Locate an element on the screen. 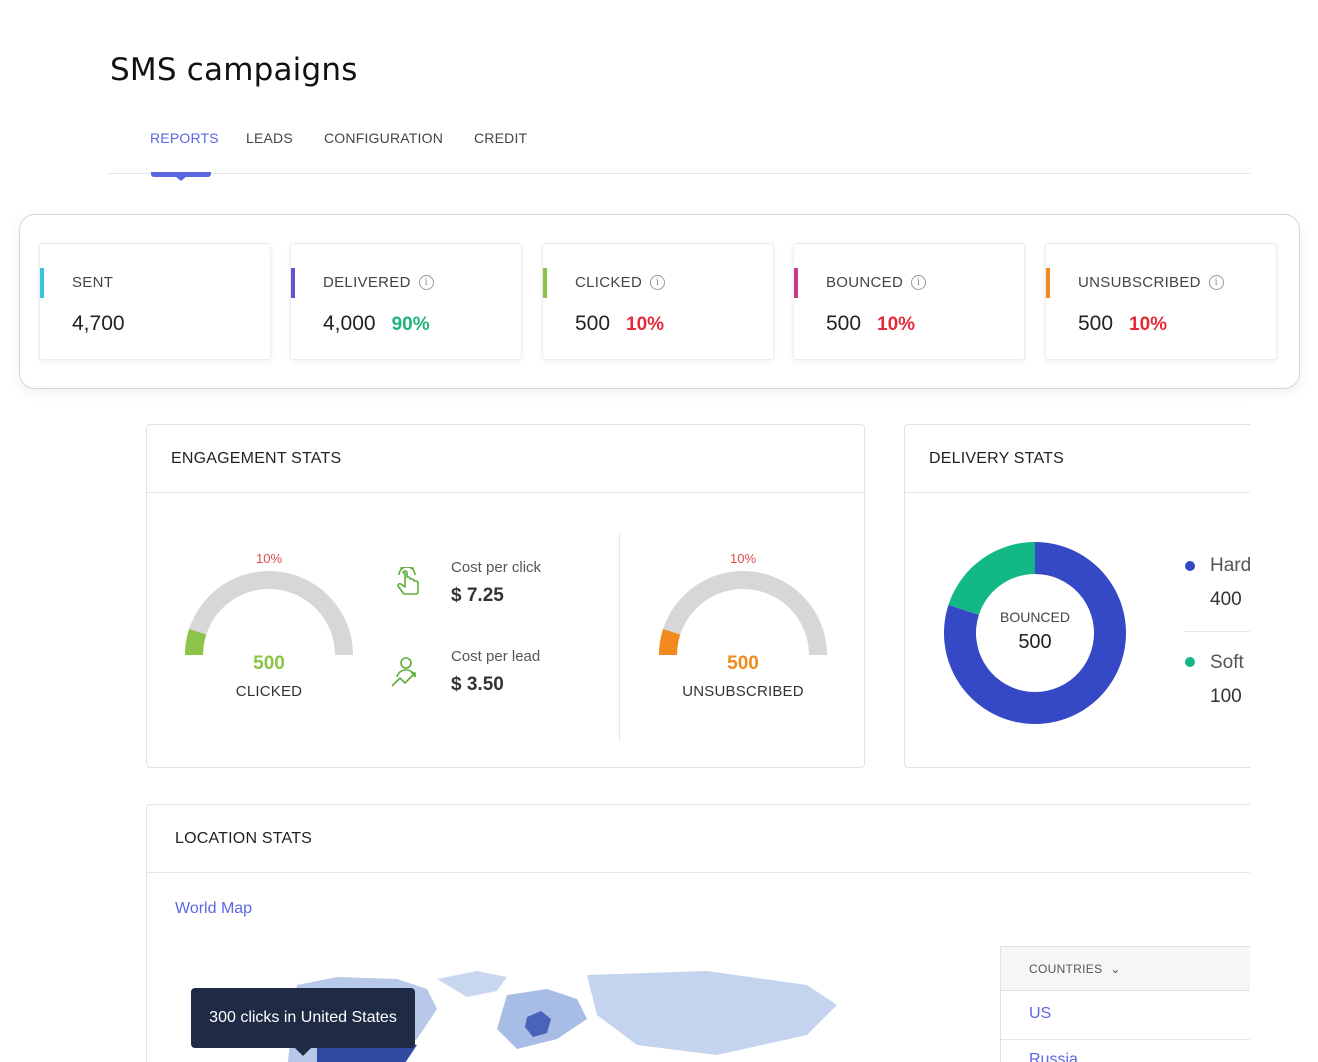  legend-value: 400 is located at coordinates (1226, 599).